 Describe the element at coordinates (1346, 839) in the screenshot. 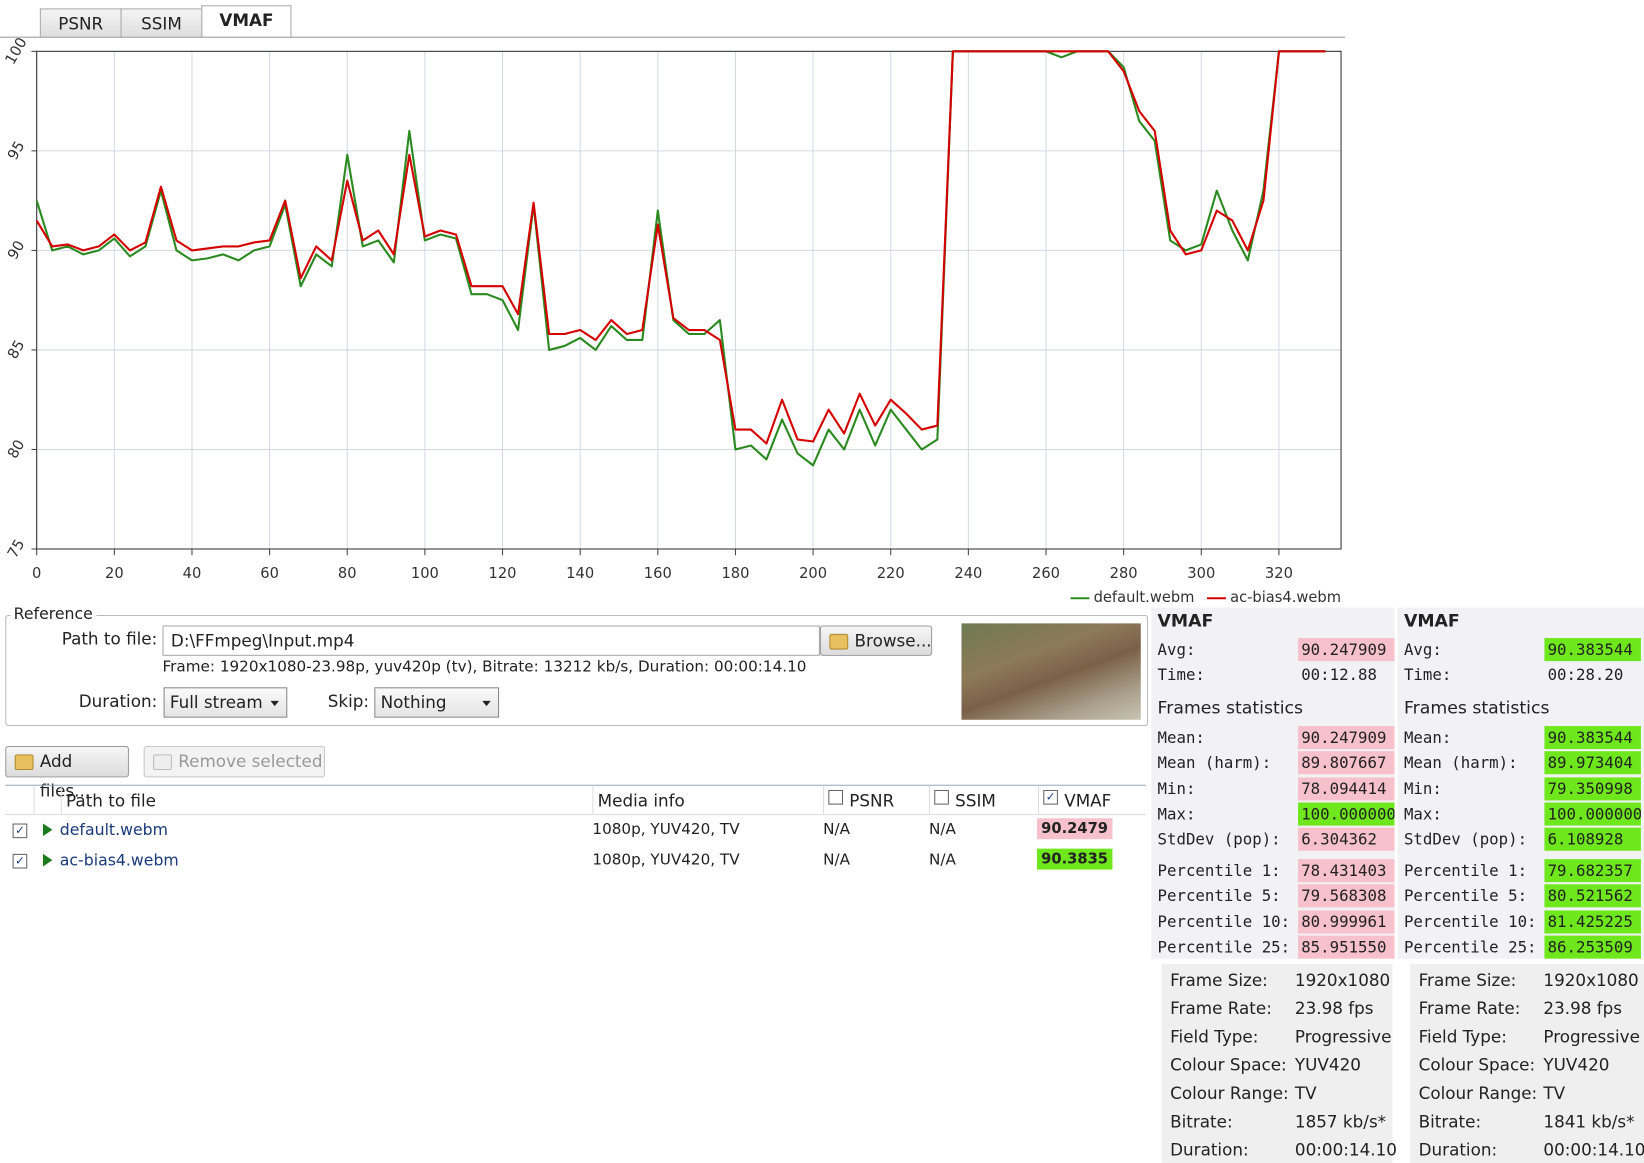

I see `stat-value: 6.304362` at that location.